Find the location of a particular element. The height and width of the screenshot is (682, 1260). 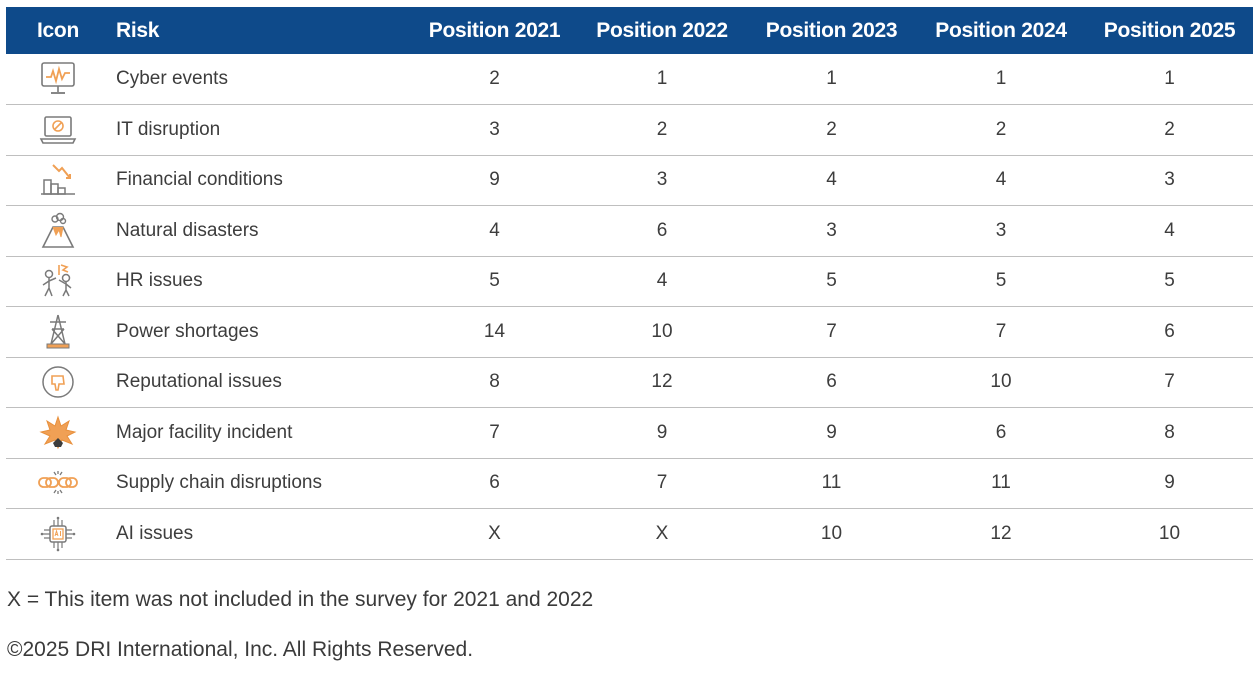

position-2021: 3 is located at coordinates (494, 130).